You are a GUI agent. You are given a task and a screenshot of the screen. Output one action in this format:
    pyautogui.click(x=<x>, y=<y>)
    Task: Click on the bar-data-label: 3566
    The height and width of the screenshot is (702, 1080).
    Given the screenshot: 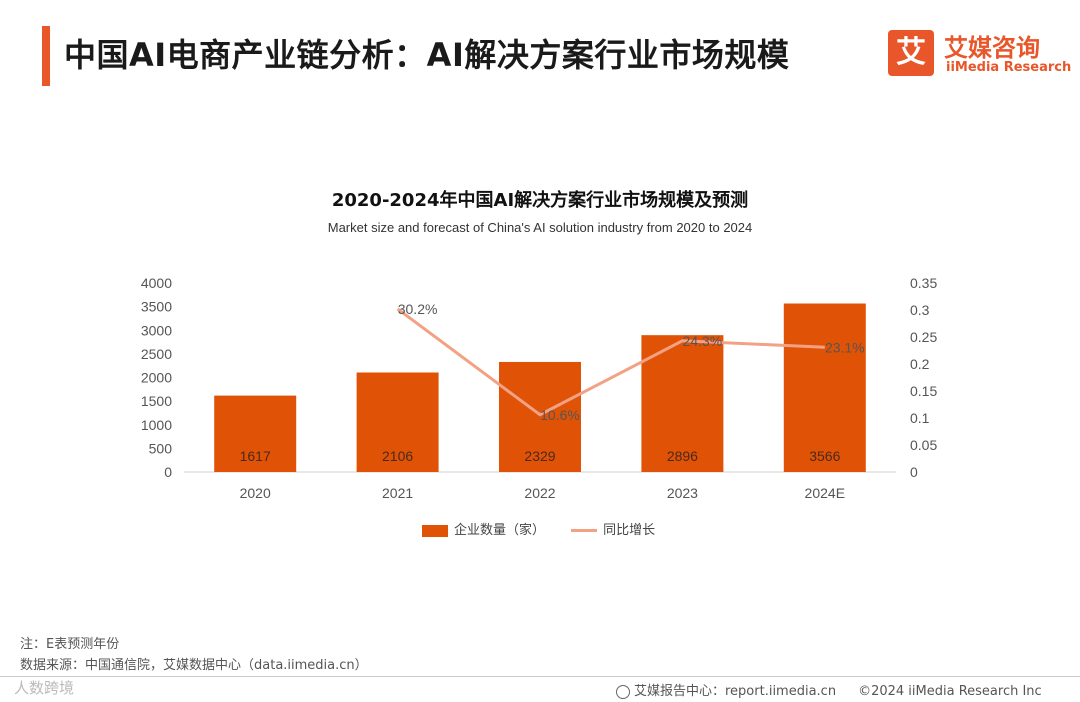 What is the action you would take?
    pyautogui.click(x=824, y=456)
    